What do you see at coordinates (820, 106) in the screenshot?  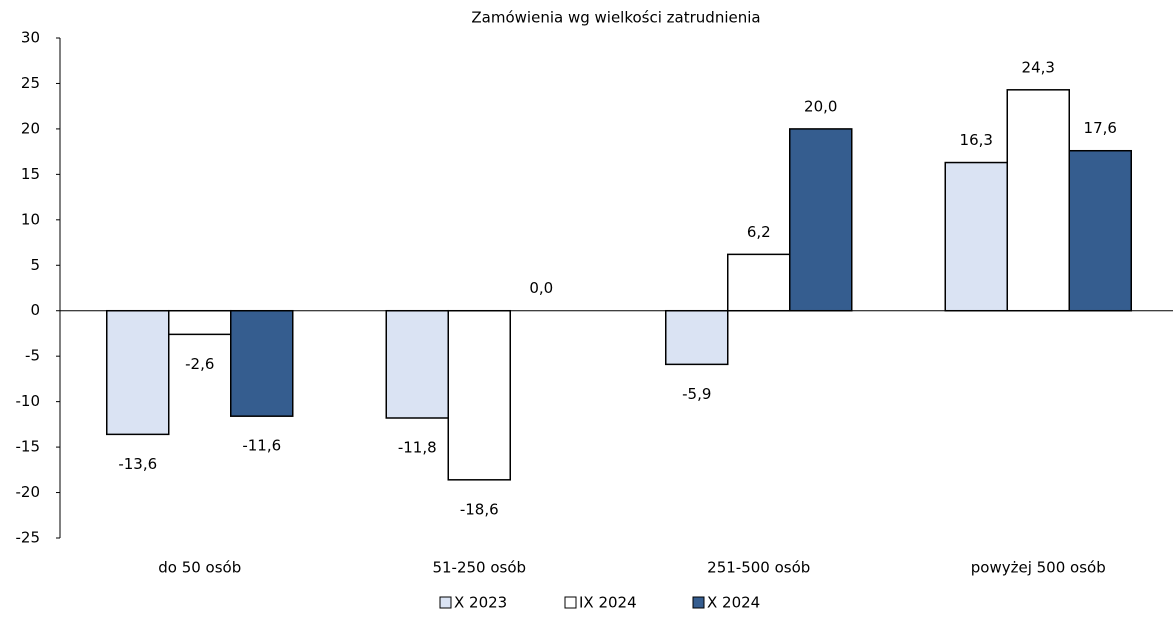 I see `value-label: 20,0` at bounding box center [820, 106].